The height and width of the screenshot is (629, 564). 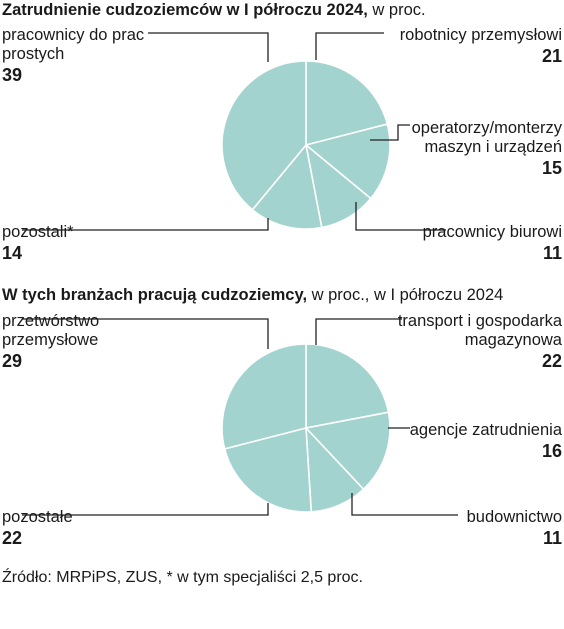 I want to click on chart1-label-robotnicy: robotnicy przemysłowi 21, so click(x=481, y=46).